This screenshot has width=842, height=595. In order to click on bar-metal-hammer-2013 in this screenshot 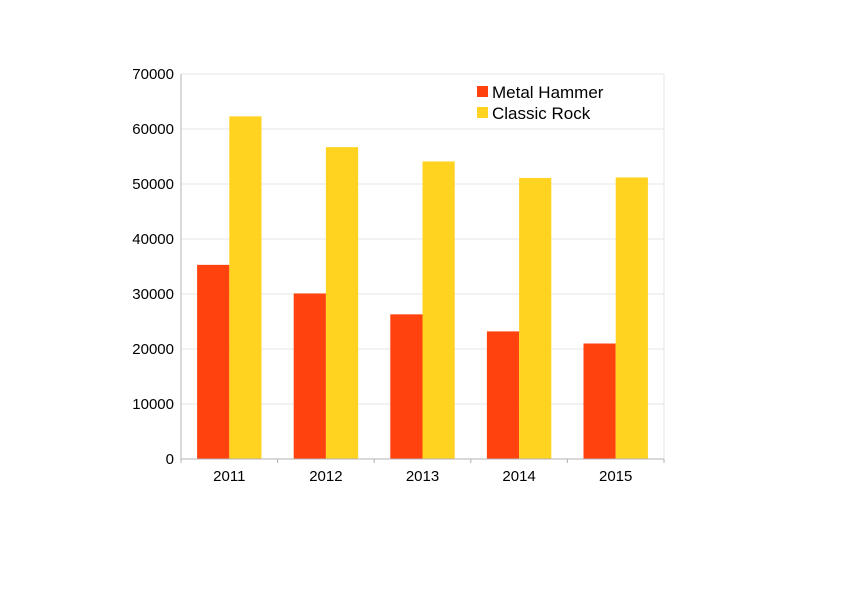, I will do `click(406, 386)`.